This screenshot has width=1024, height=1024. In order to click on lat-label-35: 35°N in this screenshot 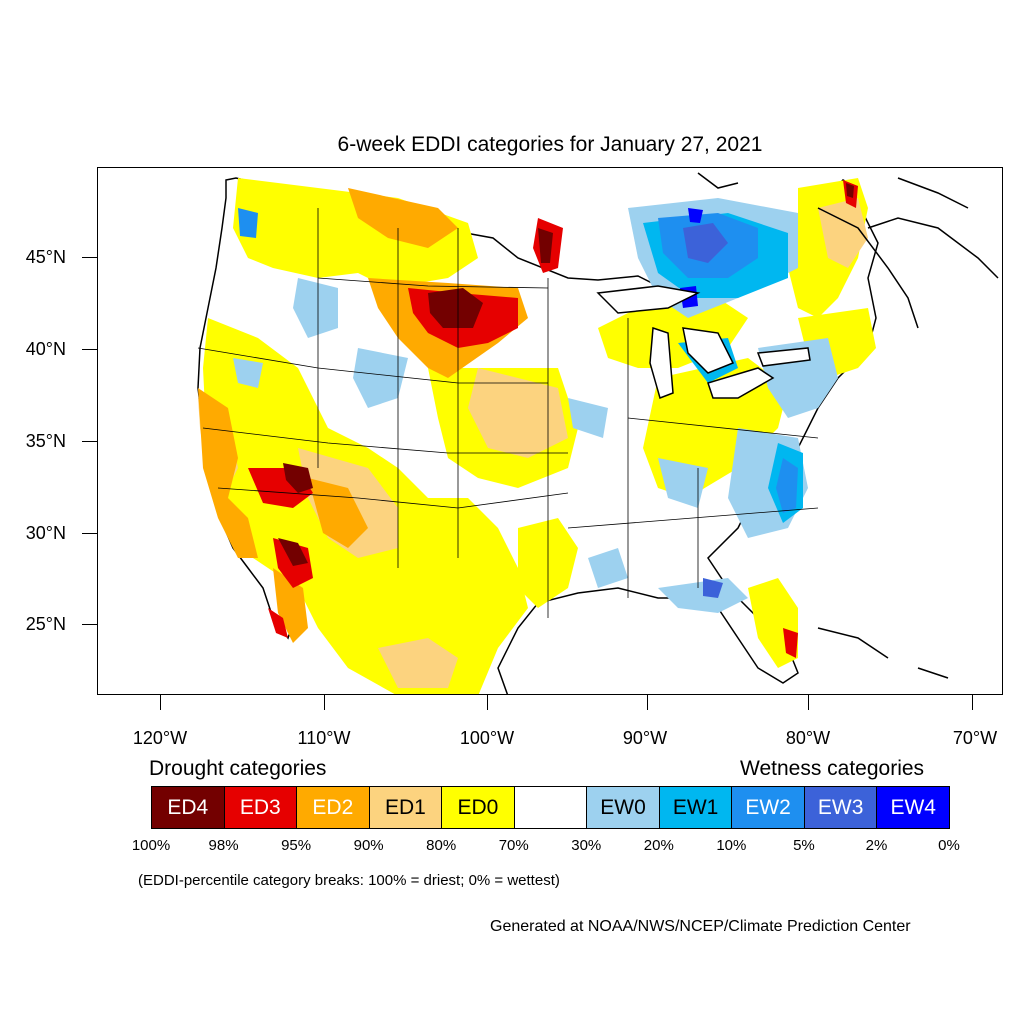, I will do `click(45, 441)`.